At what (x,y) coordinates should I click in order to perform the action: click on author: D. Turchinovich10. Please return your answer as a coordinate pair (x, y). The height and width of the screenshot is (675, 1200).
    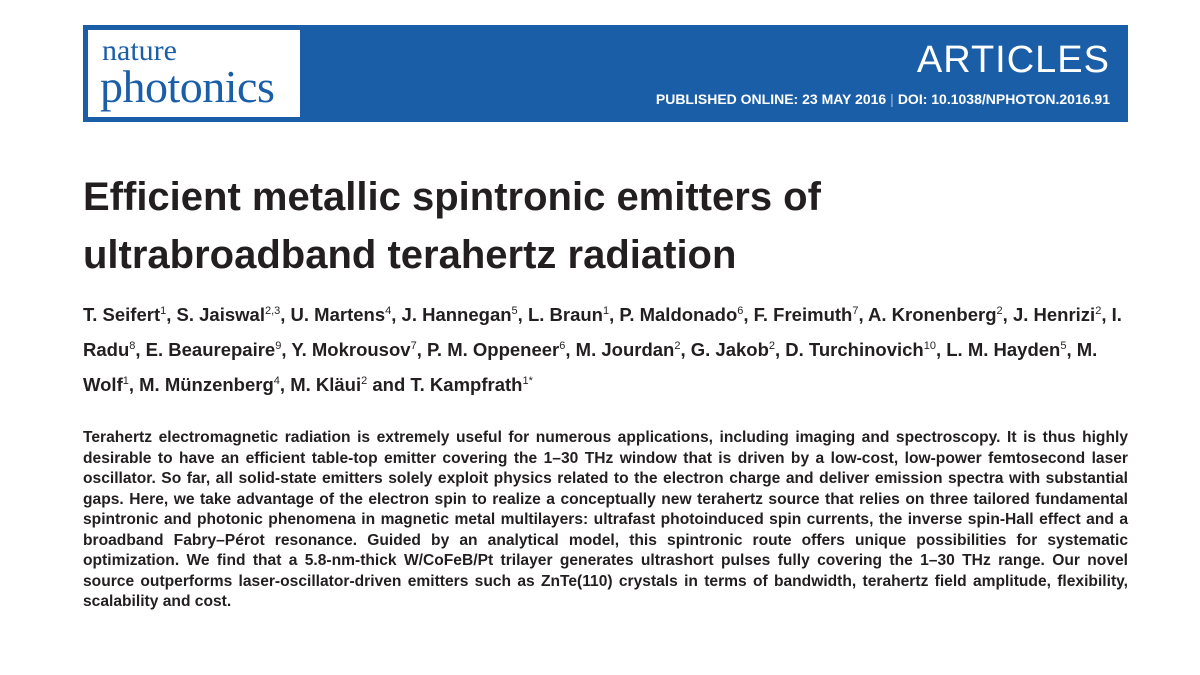
    Looking at the image, I should click on (865, 349).